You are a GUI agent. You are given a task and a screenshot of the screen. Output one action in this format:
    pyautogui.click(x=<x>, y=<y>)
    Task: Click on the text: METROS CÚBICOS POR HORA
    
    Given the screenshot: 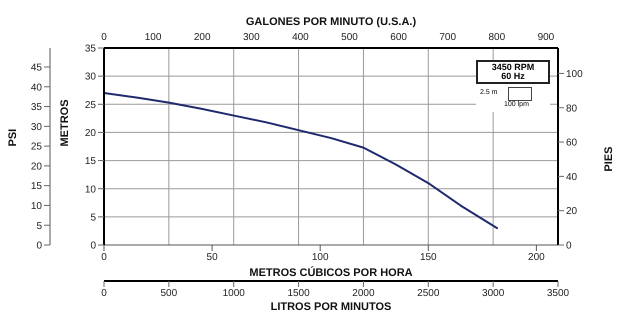 What is the action you would take?
    pyautogui.click(x=331, y=272)
    